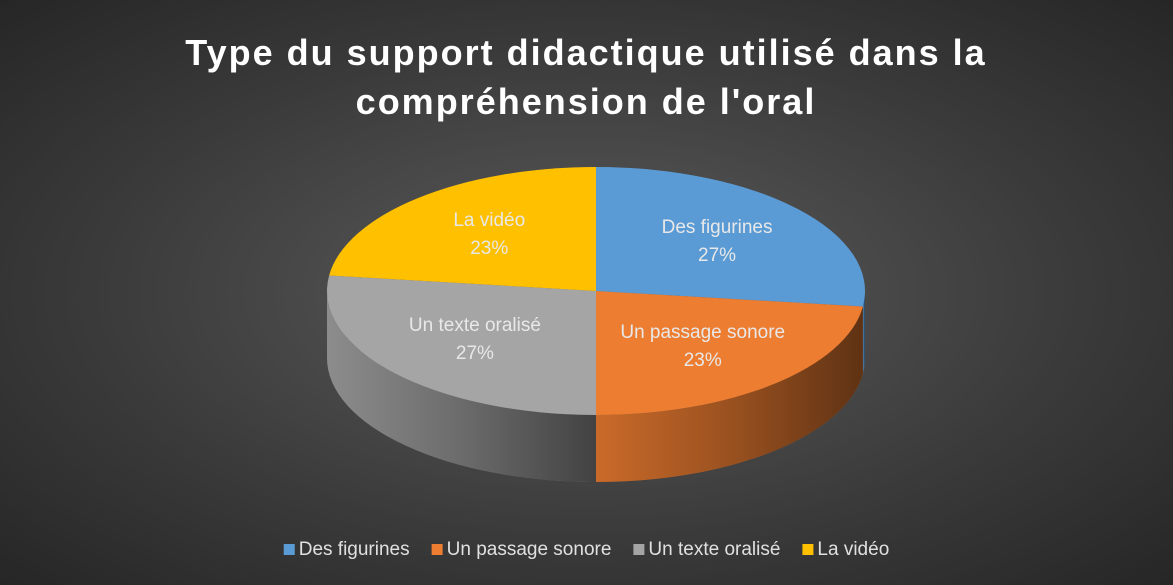 This screenshot has width=1173, height=585. Describe the element at coordinates (702, 332) in the screenshot. I see `data-label-category: Un passage sonore` at that location.